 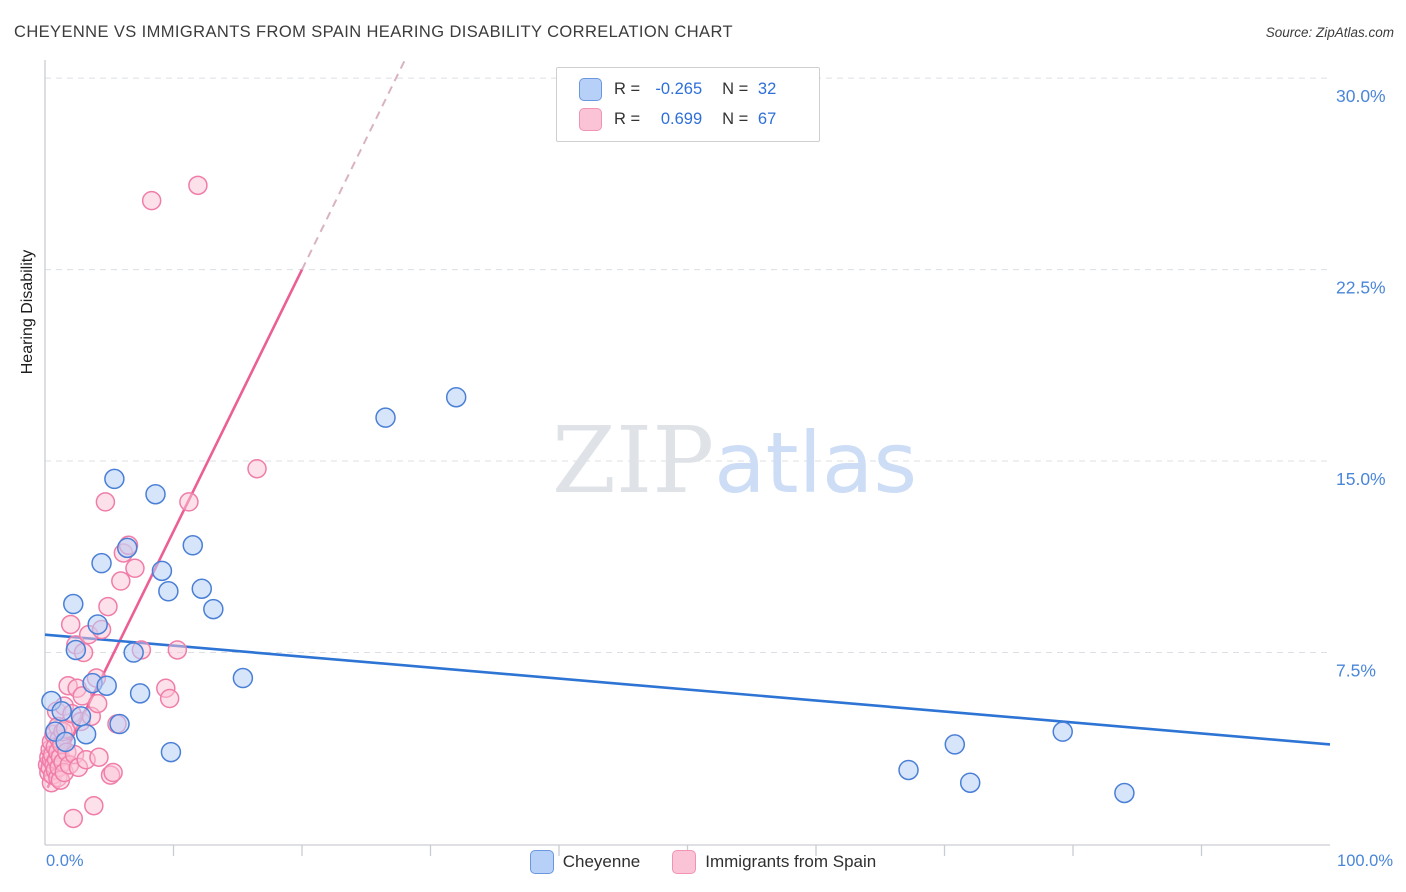 What do you see at coordinates (27, 312) in the screenshot?
I see `y-axis-title: Hearing Disability` at bounding box center [27, 312].